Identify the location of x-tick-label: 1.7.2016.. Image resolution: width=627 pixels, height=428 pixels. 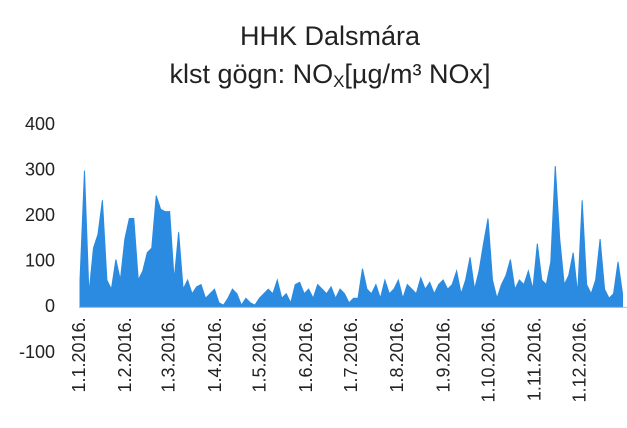
(351, 354).